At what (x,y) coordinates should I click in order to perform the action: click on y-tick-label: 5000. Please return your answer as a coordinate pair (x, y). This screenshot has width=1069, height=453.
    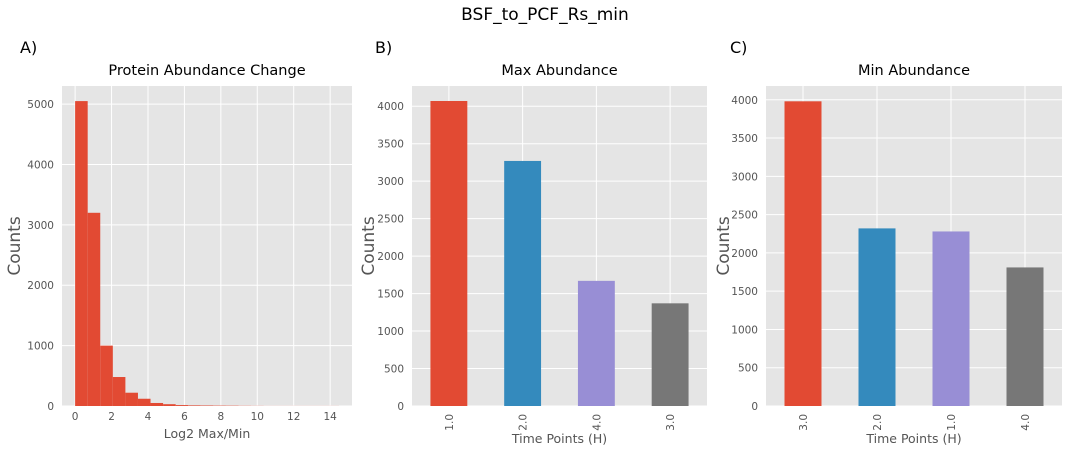
    Looking at the image, I should click on (40, 105).